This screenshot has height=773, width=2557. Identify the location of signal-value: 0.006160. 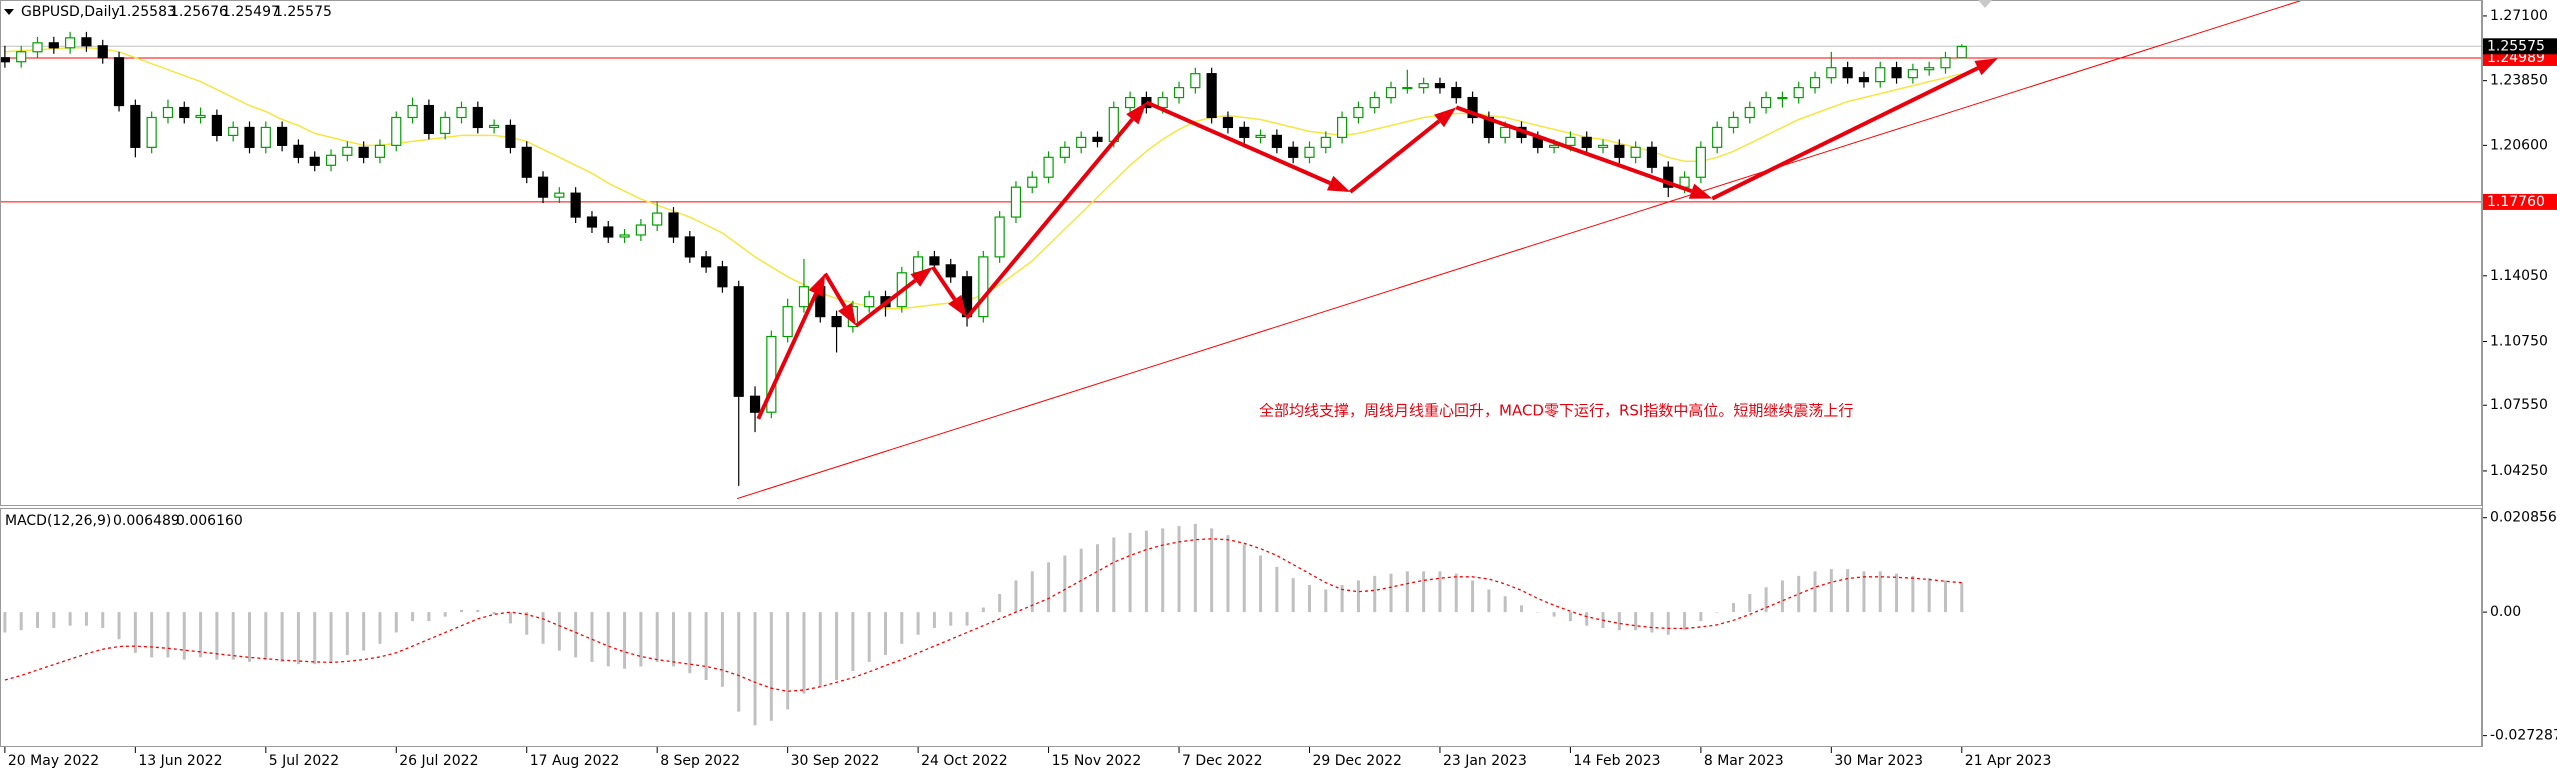
(209, 521).